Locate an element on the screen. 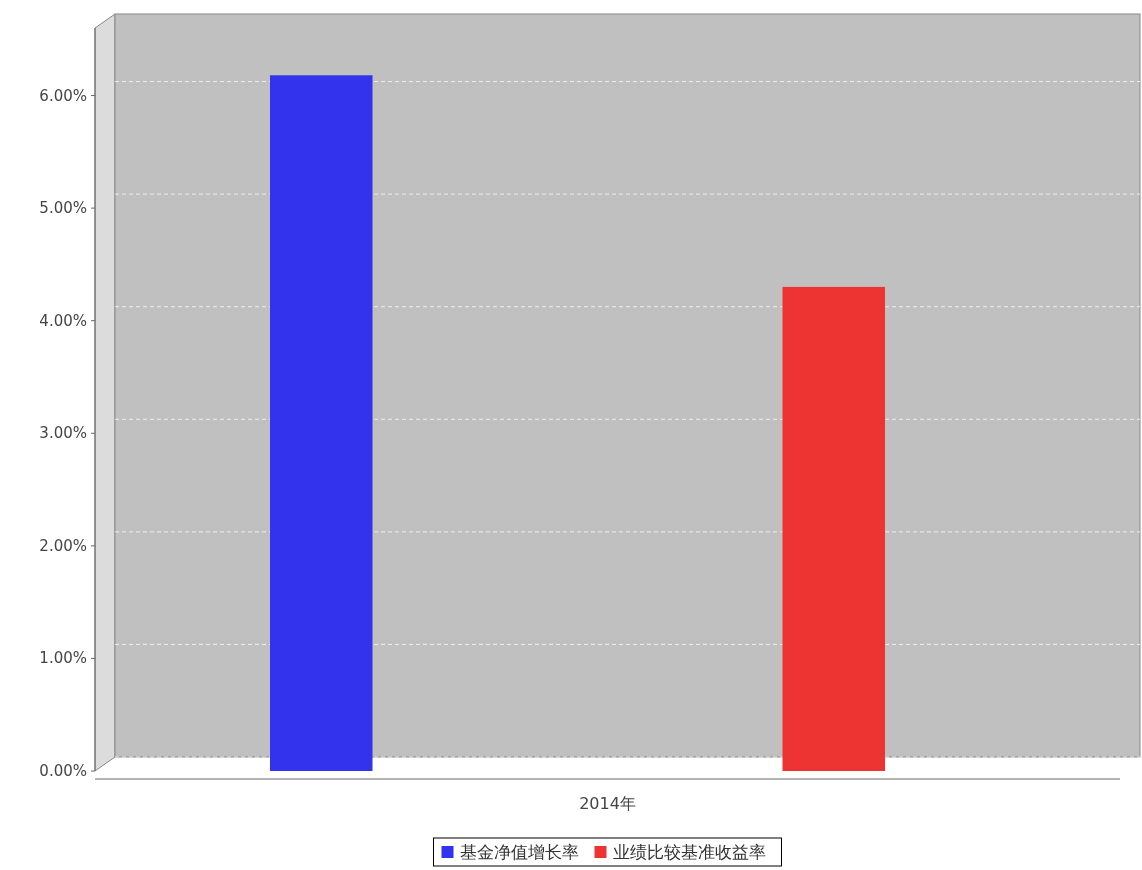 Image resolution: width=1142 pixels, height=870 pixels. x-tick-label: 2014年 is located at coordinates (607, 803).